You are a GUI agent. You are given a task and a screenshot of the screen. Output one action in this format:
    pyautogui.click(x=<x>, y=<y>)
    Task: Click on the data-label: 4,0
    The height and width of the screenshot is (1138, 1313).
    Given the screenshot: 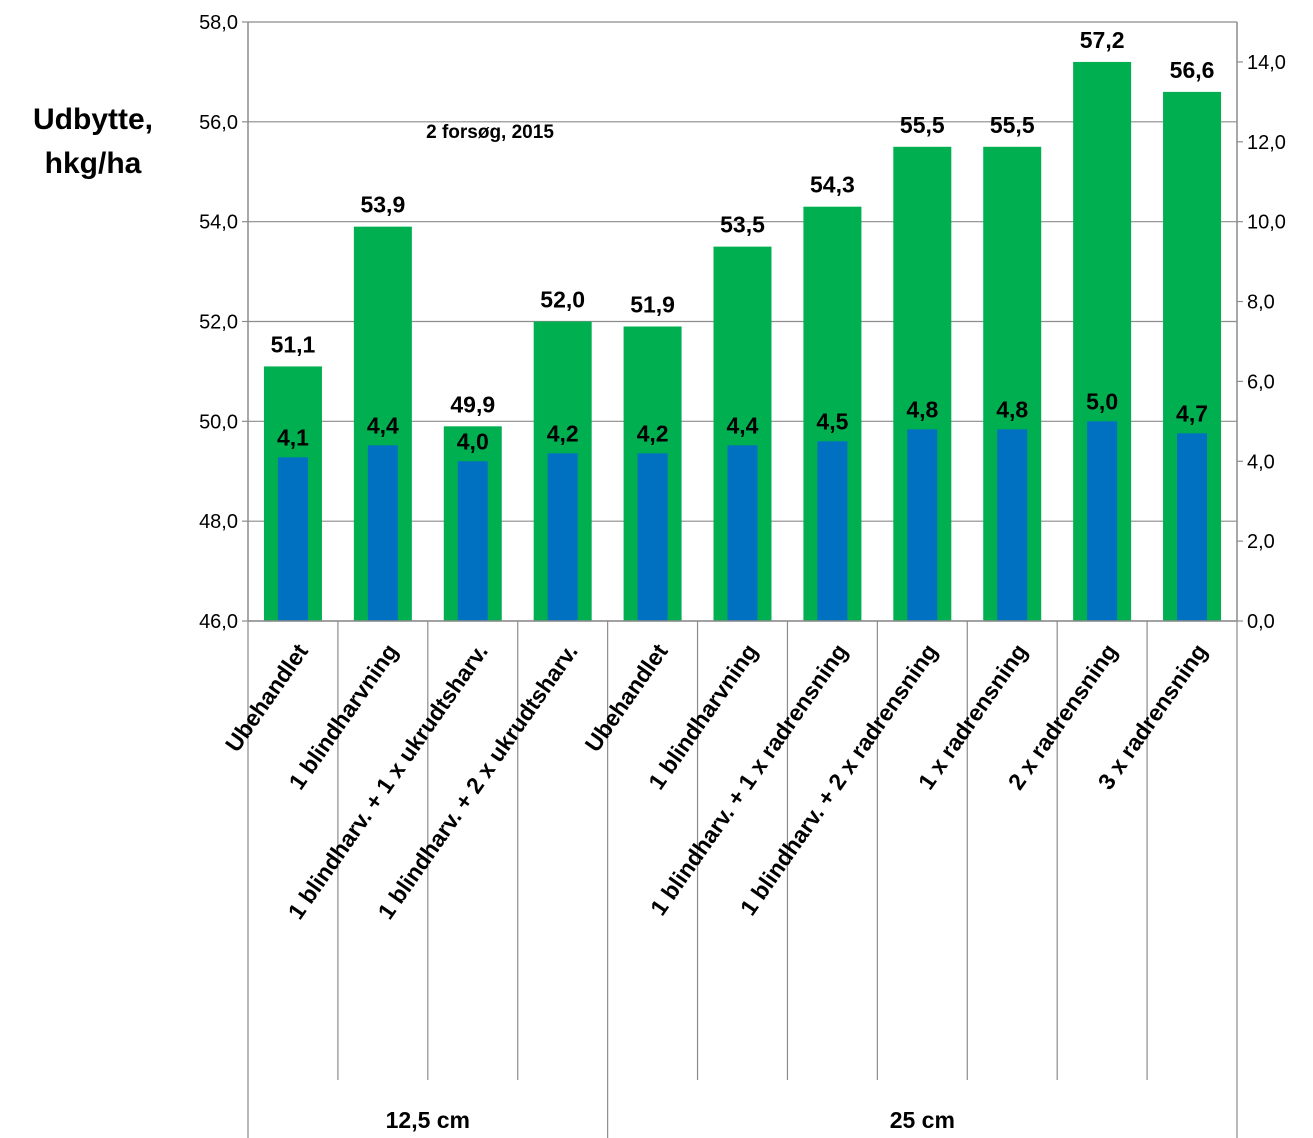 What is the action you would take?
    pyautogui.click(x=473, y=441)
    